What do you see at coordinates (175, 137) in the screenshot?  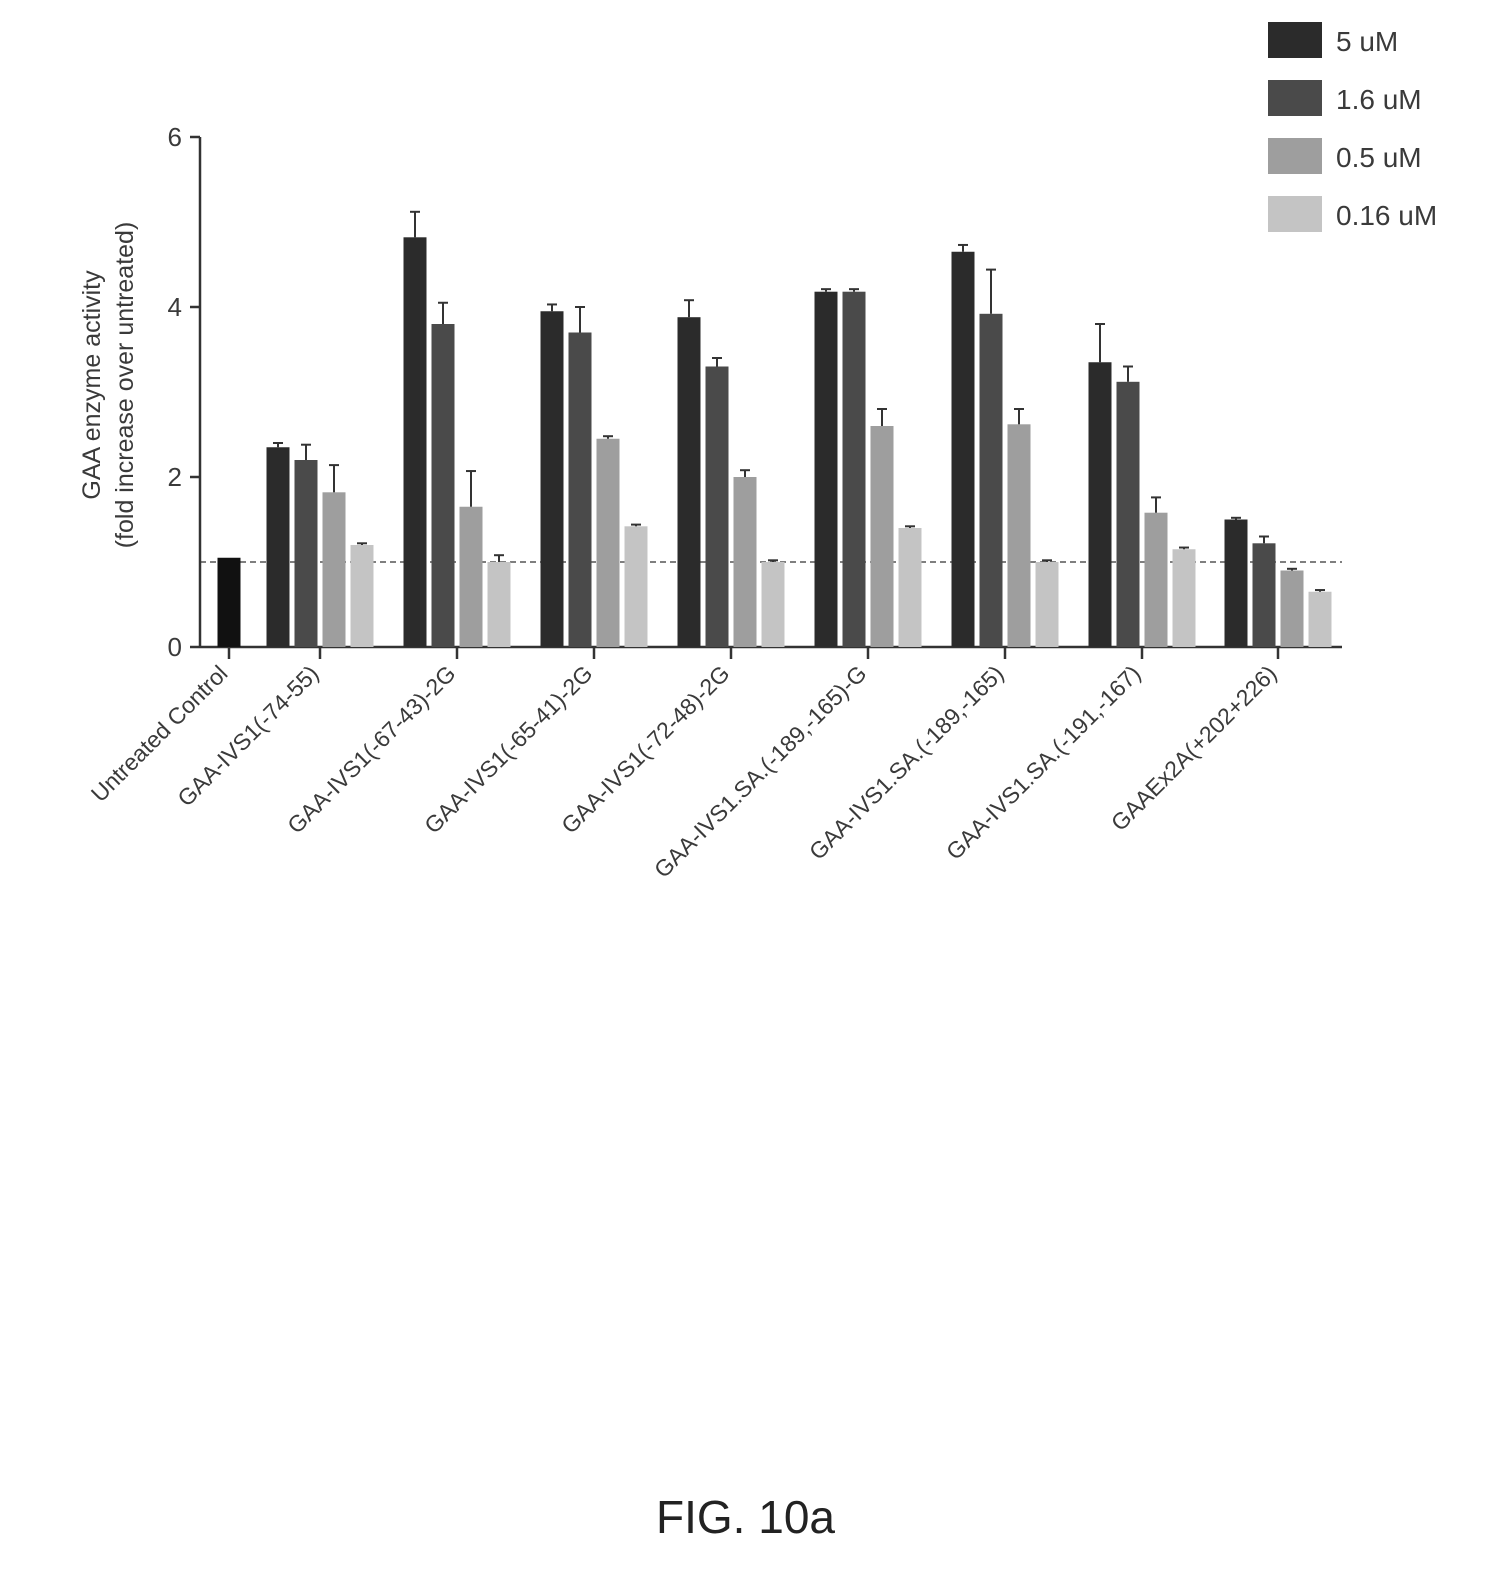 I see `y-tick-label: 6` at bounding box center [175, 137].